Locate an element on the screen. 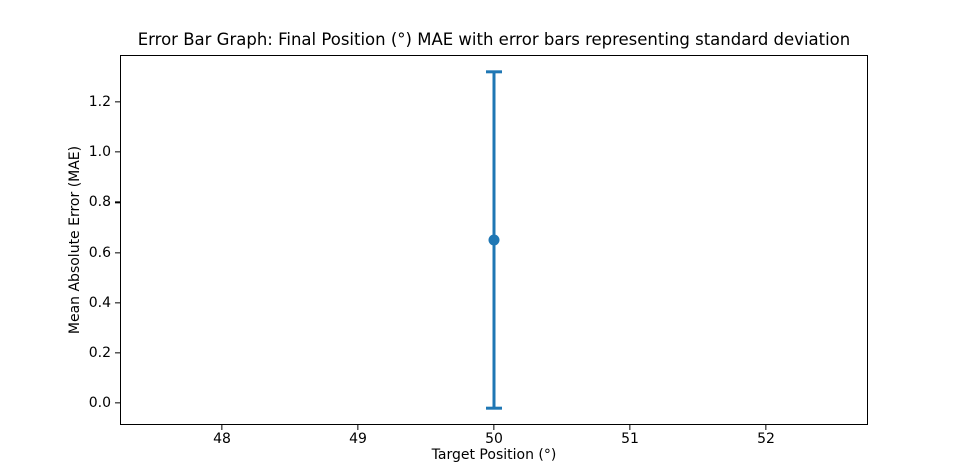  data-point-marker is located at coordinates (494, 240).